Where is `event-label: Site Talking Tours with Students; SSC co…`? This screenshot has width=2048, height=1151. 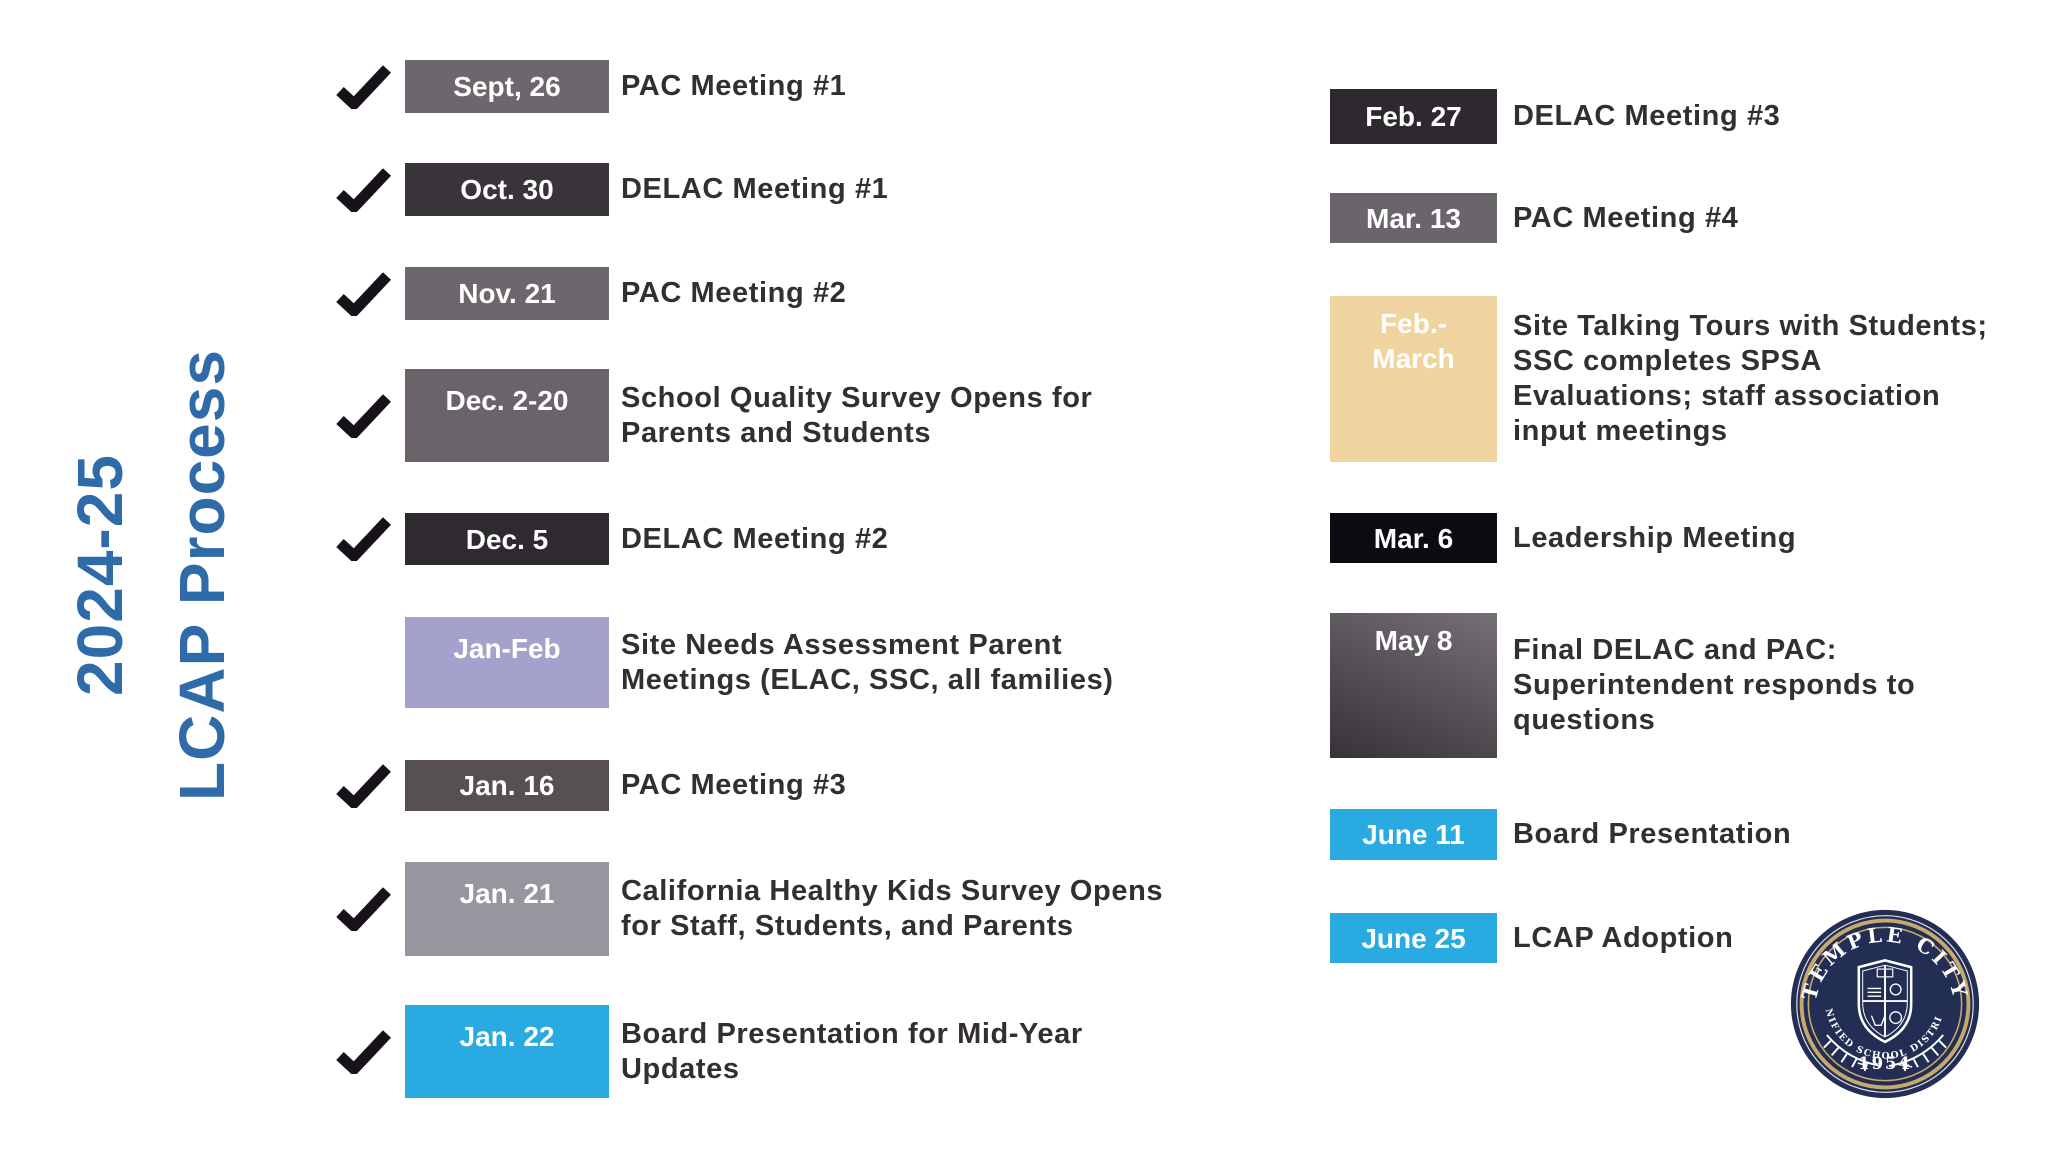
event-label: Site Talking Tours with Students; SSC co… is located at coordinates (1750, 378).